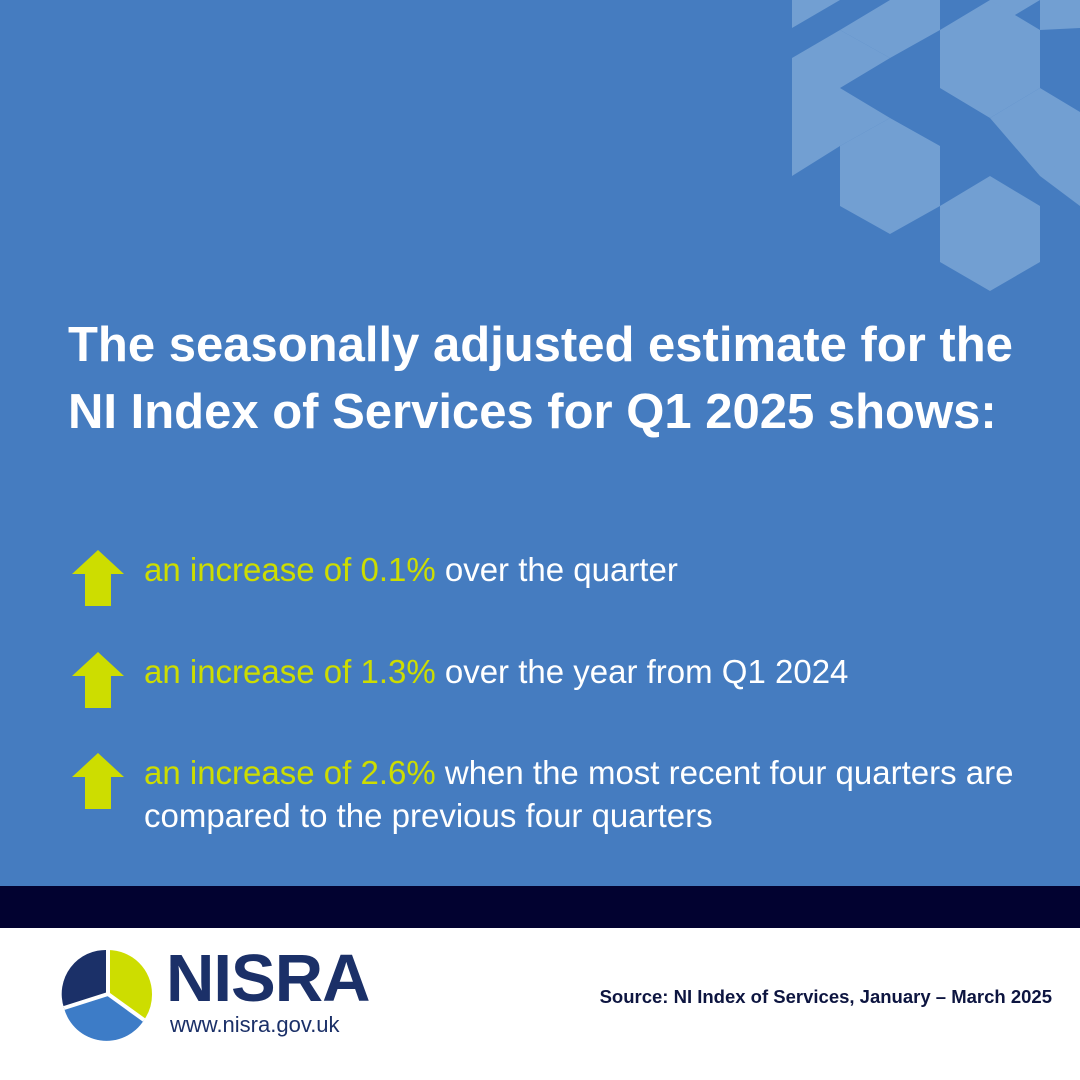  What do you see at coordinates (556, 569) in the screenshot?
I see `stat-description: over the quarter` at bounding box center [556, 569].